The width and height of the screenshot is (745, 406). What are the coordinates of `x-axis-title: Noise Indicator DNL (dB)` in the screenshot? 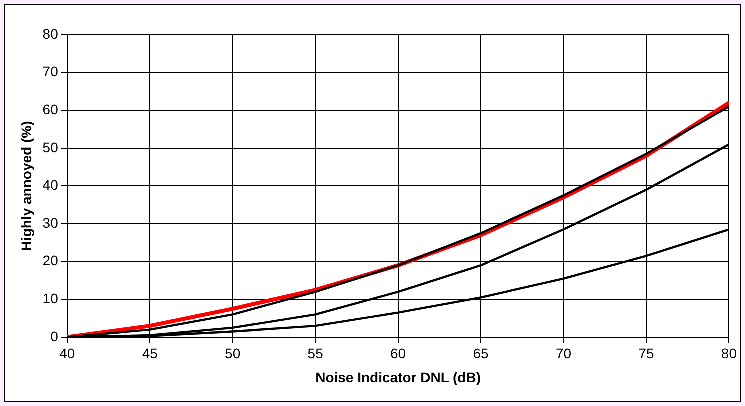 It's located at (399, 377).